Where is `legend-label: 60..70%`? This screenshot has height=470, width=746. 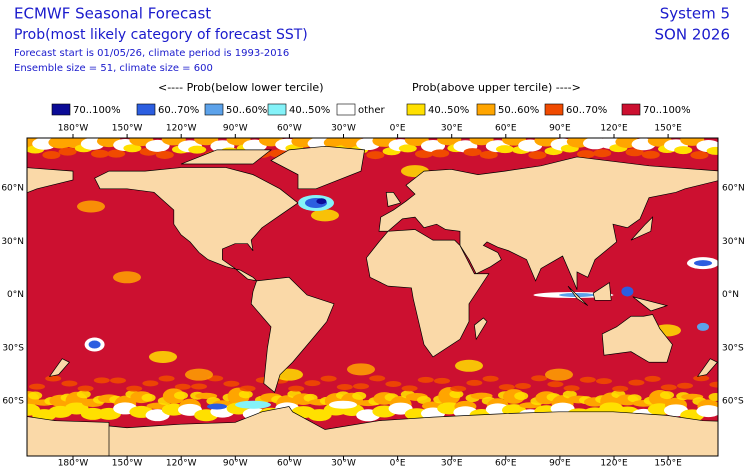
legend-label: 60..70% is located at coordinates (586, 110).